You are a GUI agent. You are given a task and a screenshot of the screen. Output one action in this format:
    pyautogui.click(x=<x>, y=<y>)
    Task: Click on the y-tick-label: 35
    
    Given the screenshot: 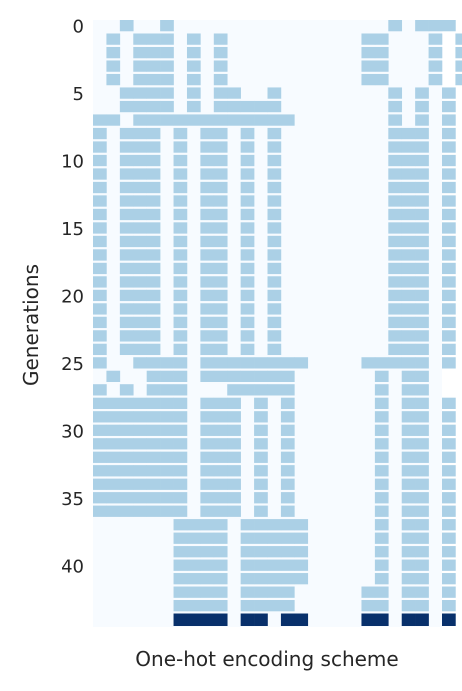 What is the action you would take?
    pyautogui.click(x=72, y=499)
    